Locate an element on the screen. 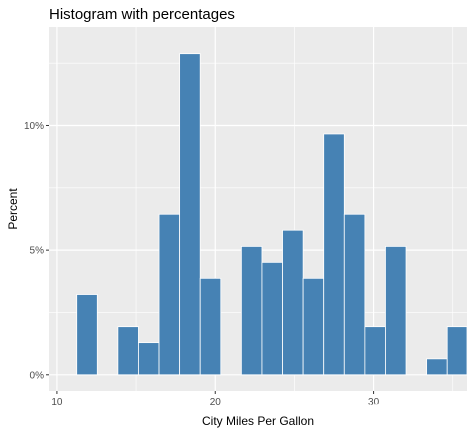  x-tick-label: 10 is located at coordinates (57, 402).